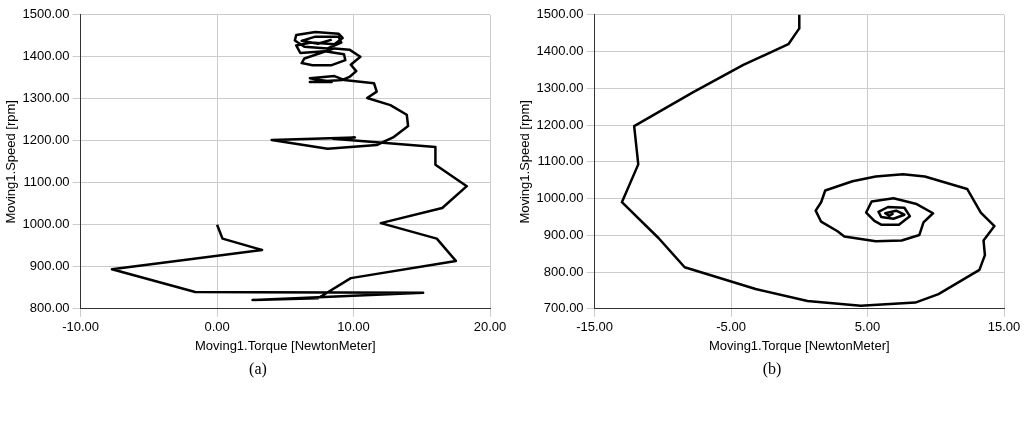 The height and width of the screenshot is (430, 1033). I want to click on x-tick-label: 5.00, so click(867, 327).